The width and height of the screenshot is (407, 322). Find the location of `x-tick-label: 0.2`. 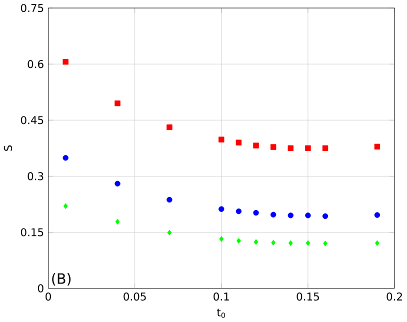

x-tick-label: 0.2 is located at coordinates (394, 296).